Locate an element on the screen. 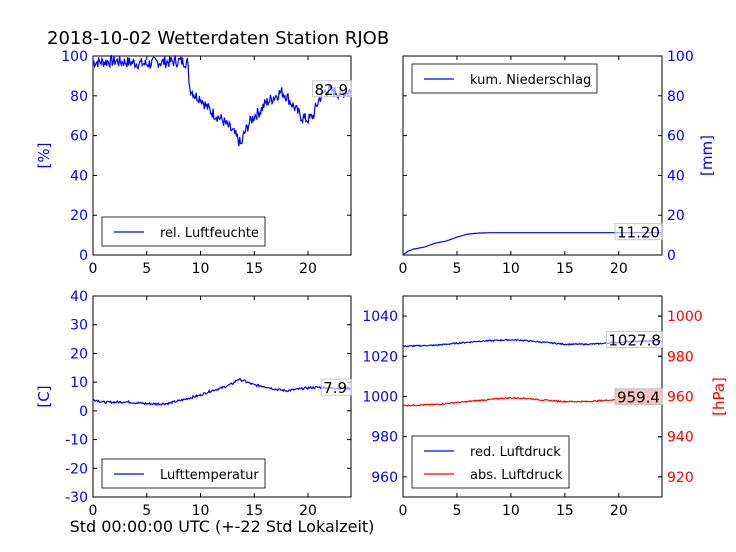 The height and width of the screenshot is (552, 736). y-tick-label: 980 is located at coordinates (384, 438).